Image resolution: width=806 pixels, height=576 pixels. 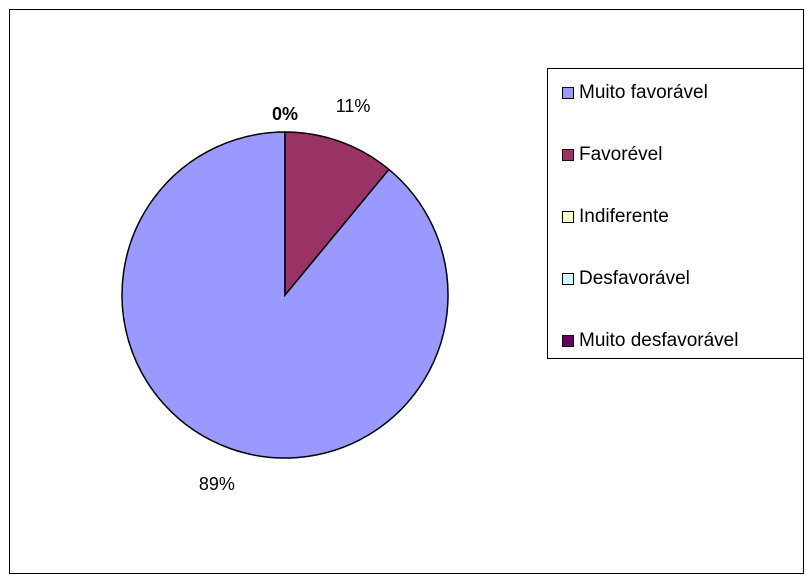 I want to click on legend-item-1: Muito favorável, so click(x=635, y=93).